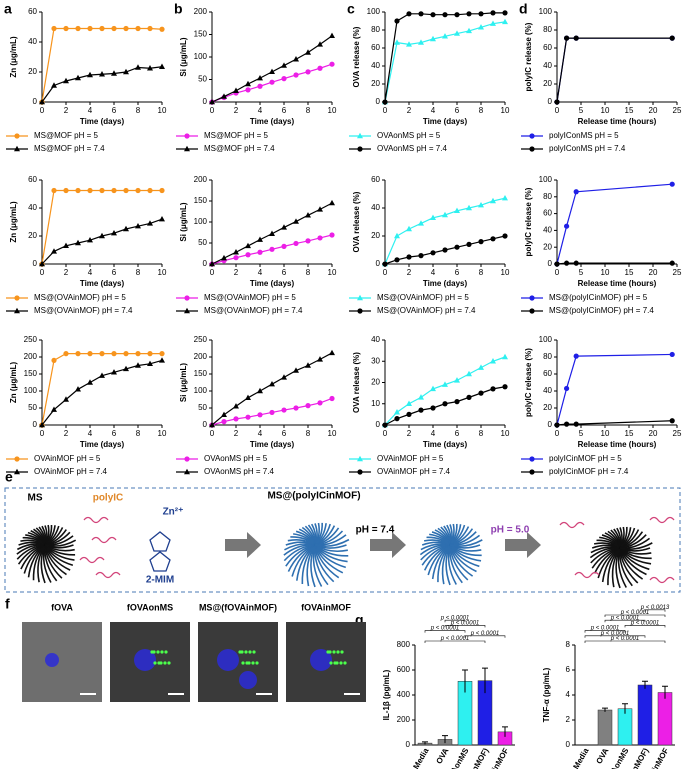 This screenshot has height=774, width=685. I want to click on y-tick-label: 2, so click(568, 719).